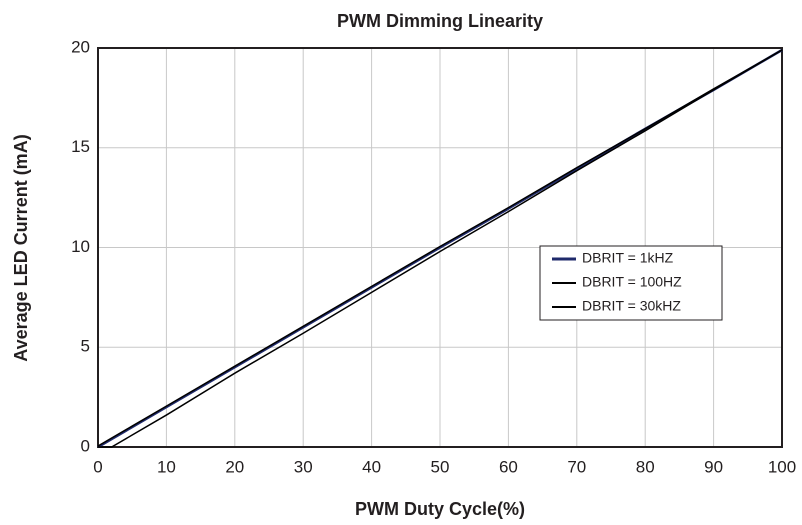 The width and height of the screenshot is (802, 525). I want to click on x-tick-label: 0, so click(97, 466).